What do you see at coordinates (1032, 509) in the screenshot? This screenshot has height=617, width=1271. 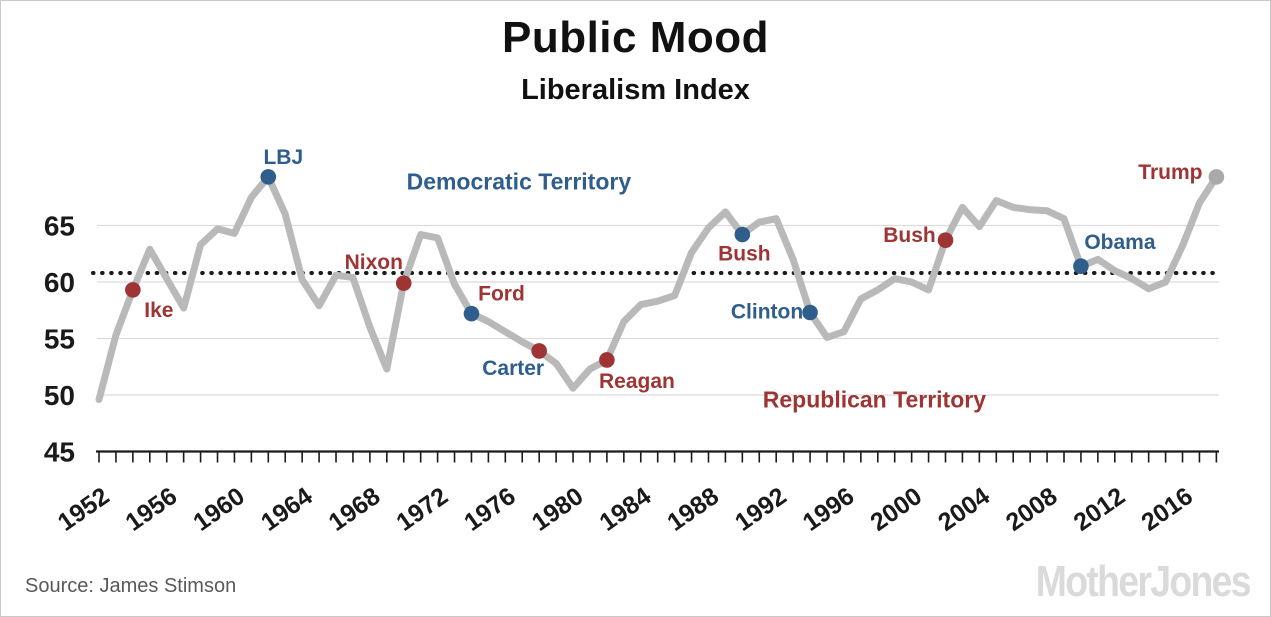 I see `x-tick-label-2008: 2008` at bounding box center [1032, 509].